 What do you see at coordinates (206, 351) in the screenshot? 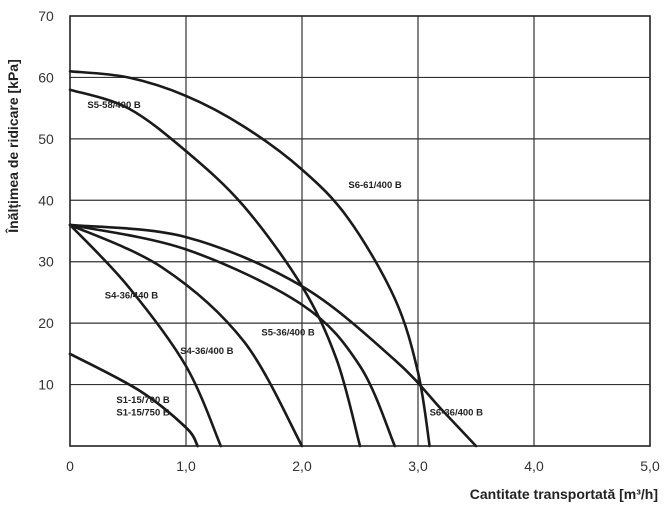
I see `curve-label: S4-36/400 B` at bounding box center [206, 351].